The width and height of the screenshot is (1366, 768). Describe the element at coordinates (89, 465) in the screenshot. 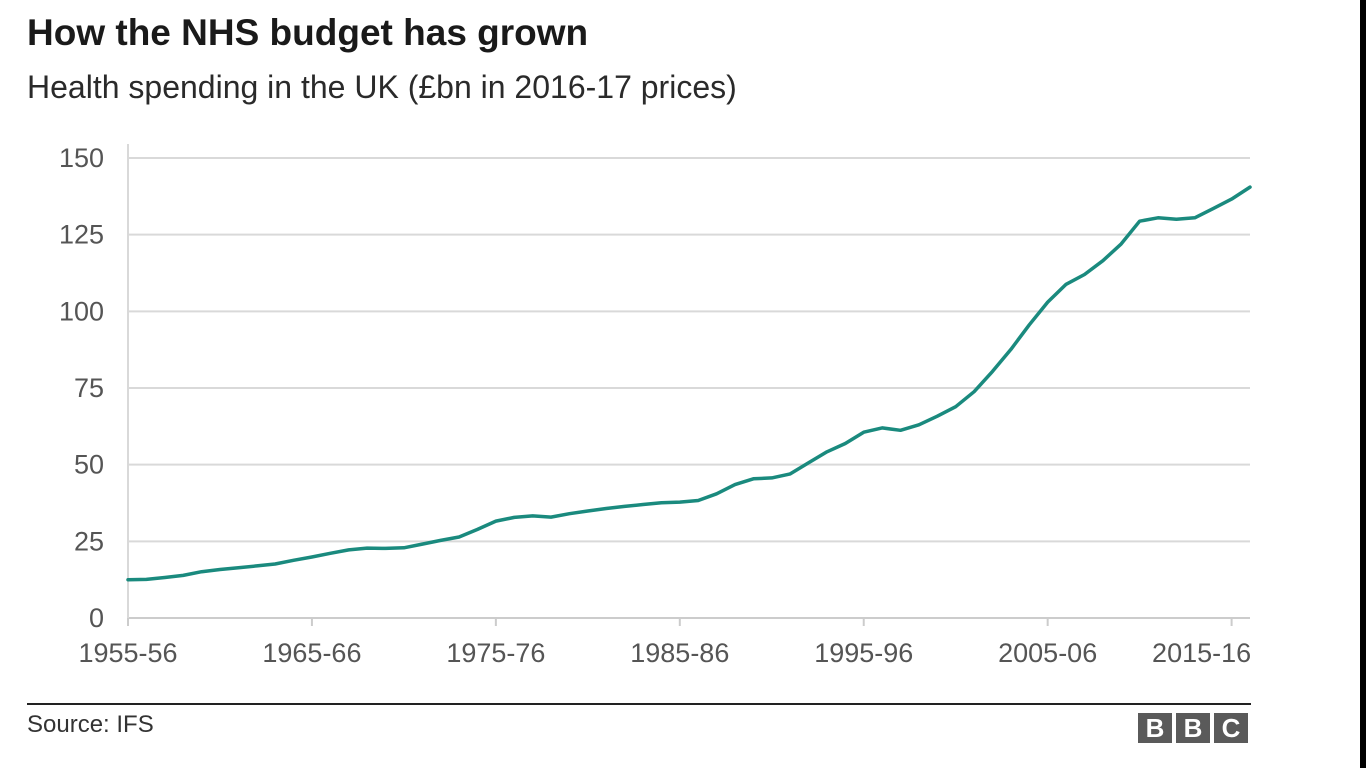

I see `y-tick-label: 50` at that location.